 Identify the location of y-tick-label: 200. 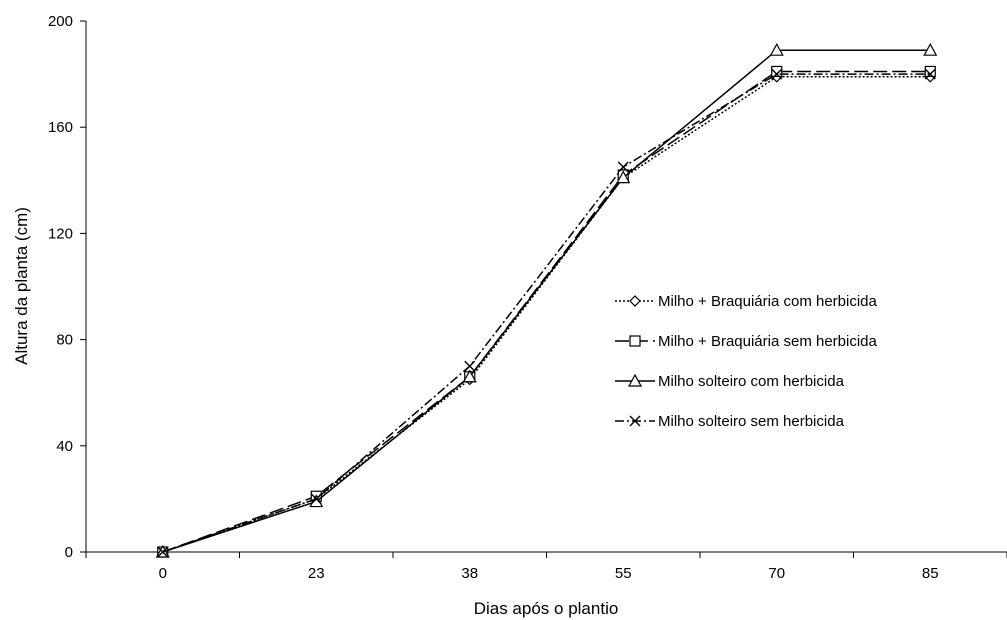
(60, 21).